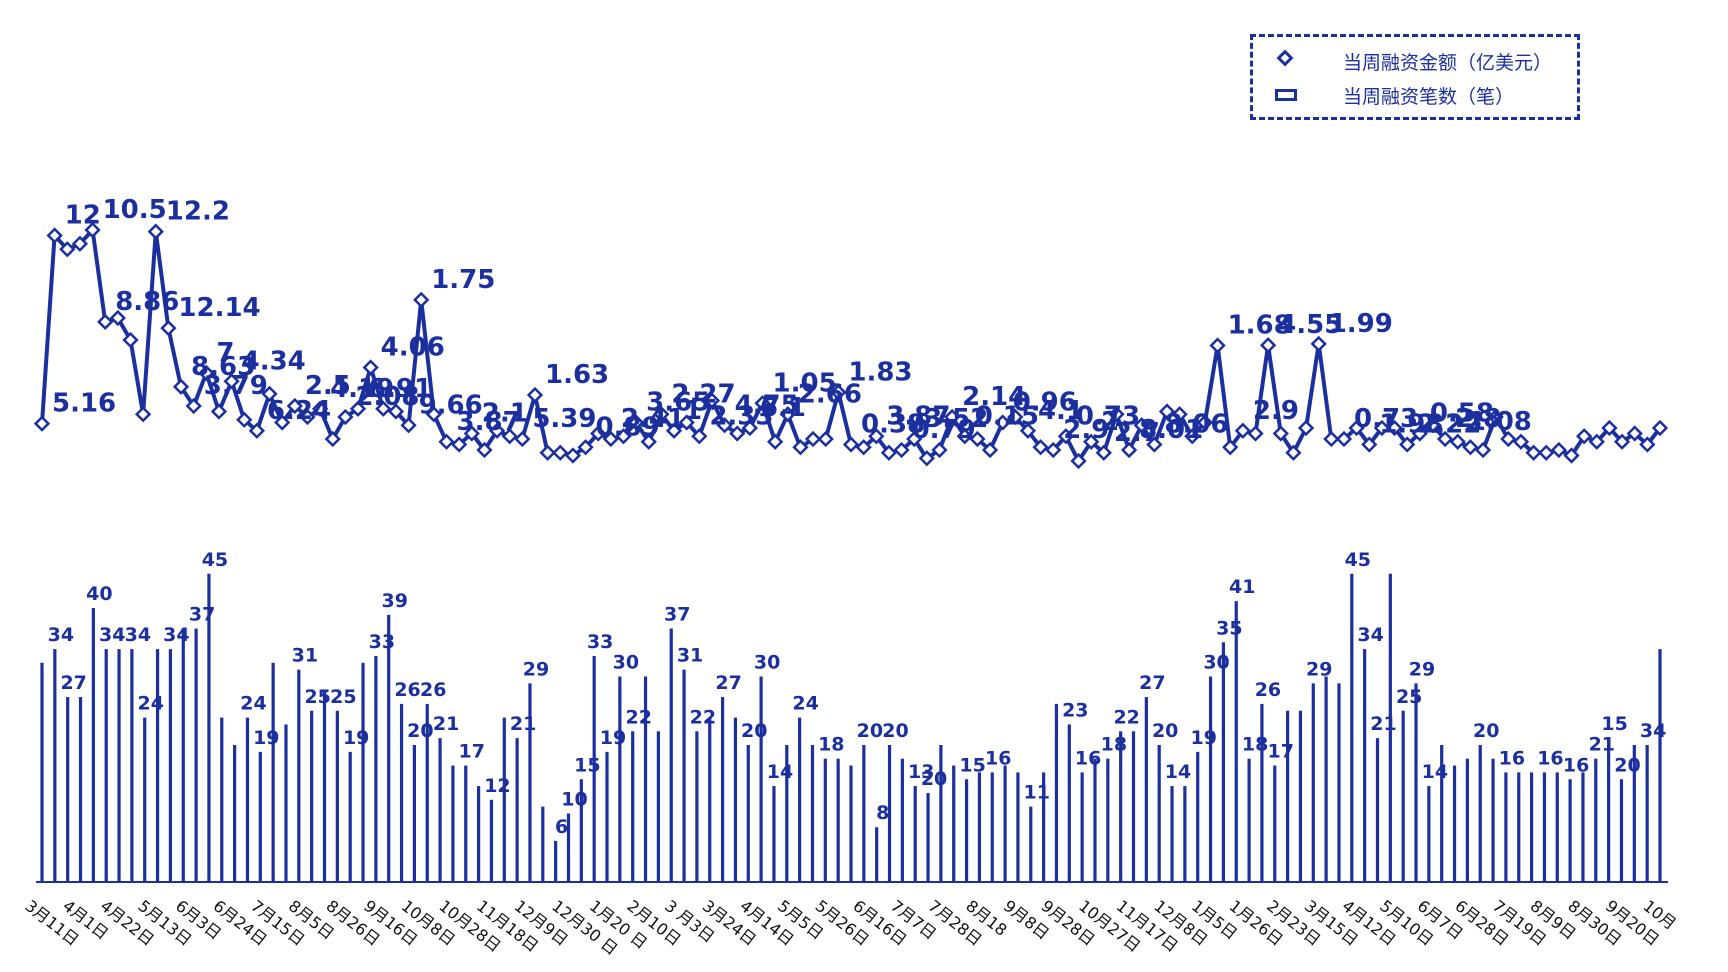  I want to click on amount-label: 12.2, so click(198, 212).